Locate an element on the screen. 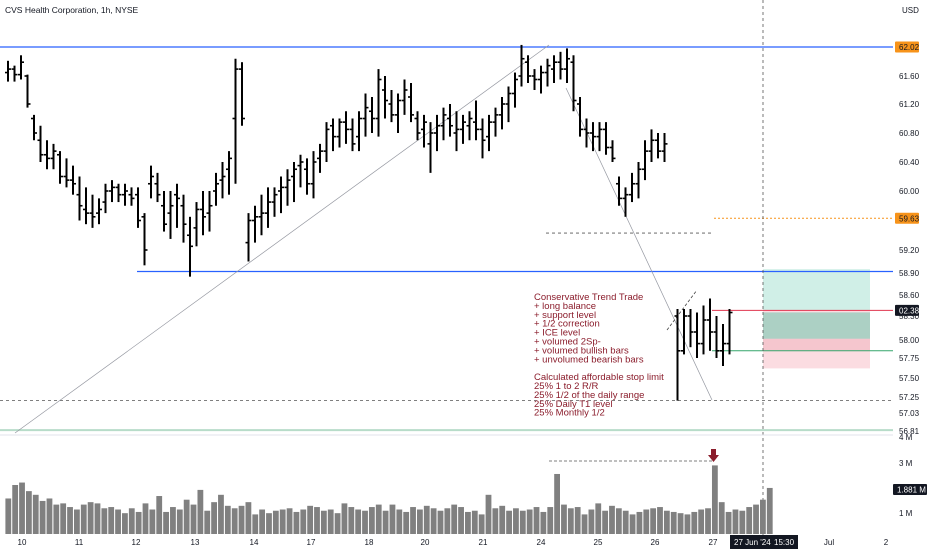  time-tick-label: 26 is located at coordinates (655, 542).